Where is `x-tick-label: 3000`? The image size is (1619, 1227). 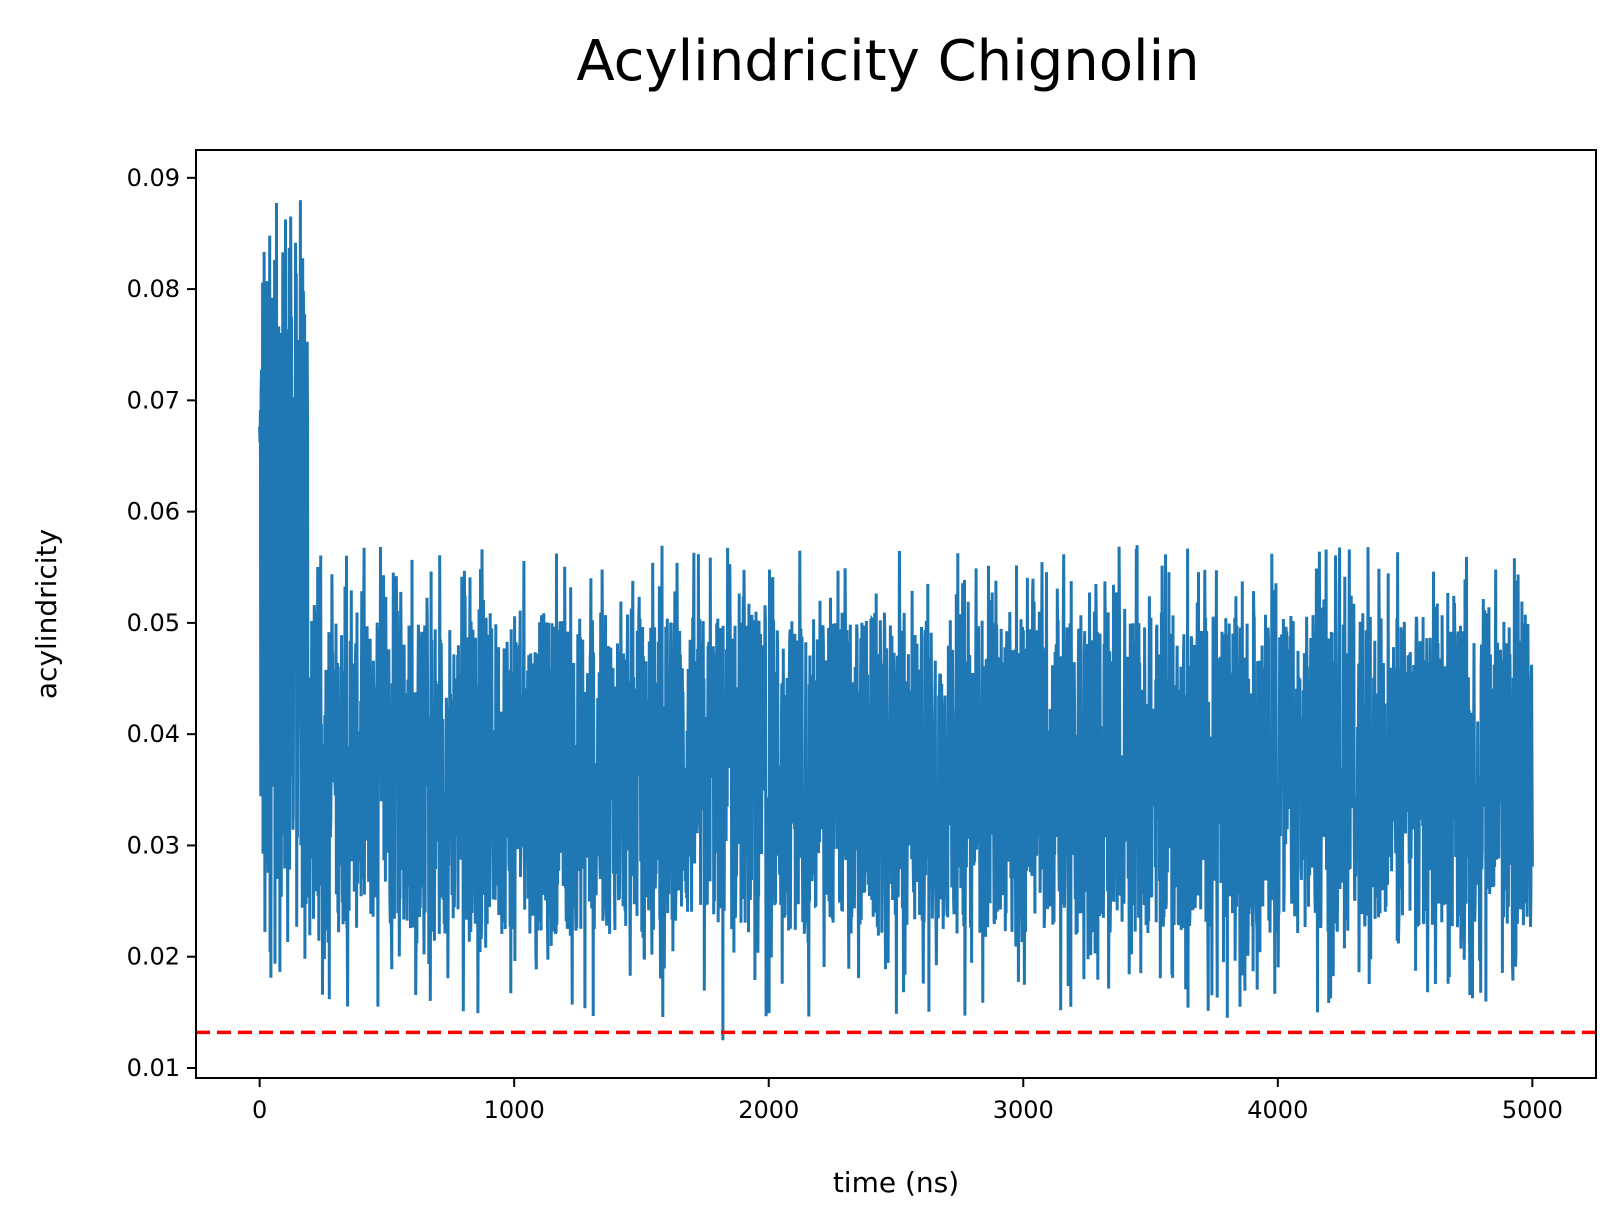 x-tick-label: 3000 is located at coordinates (1023, 1110).